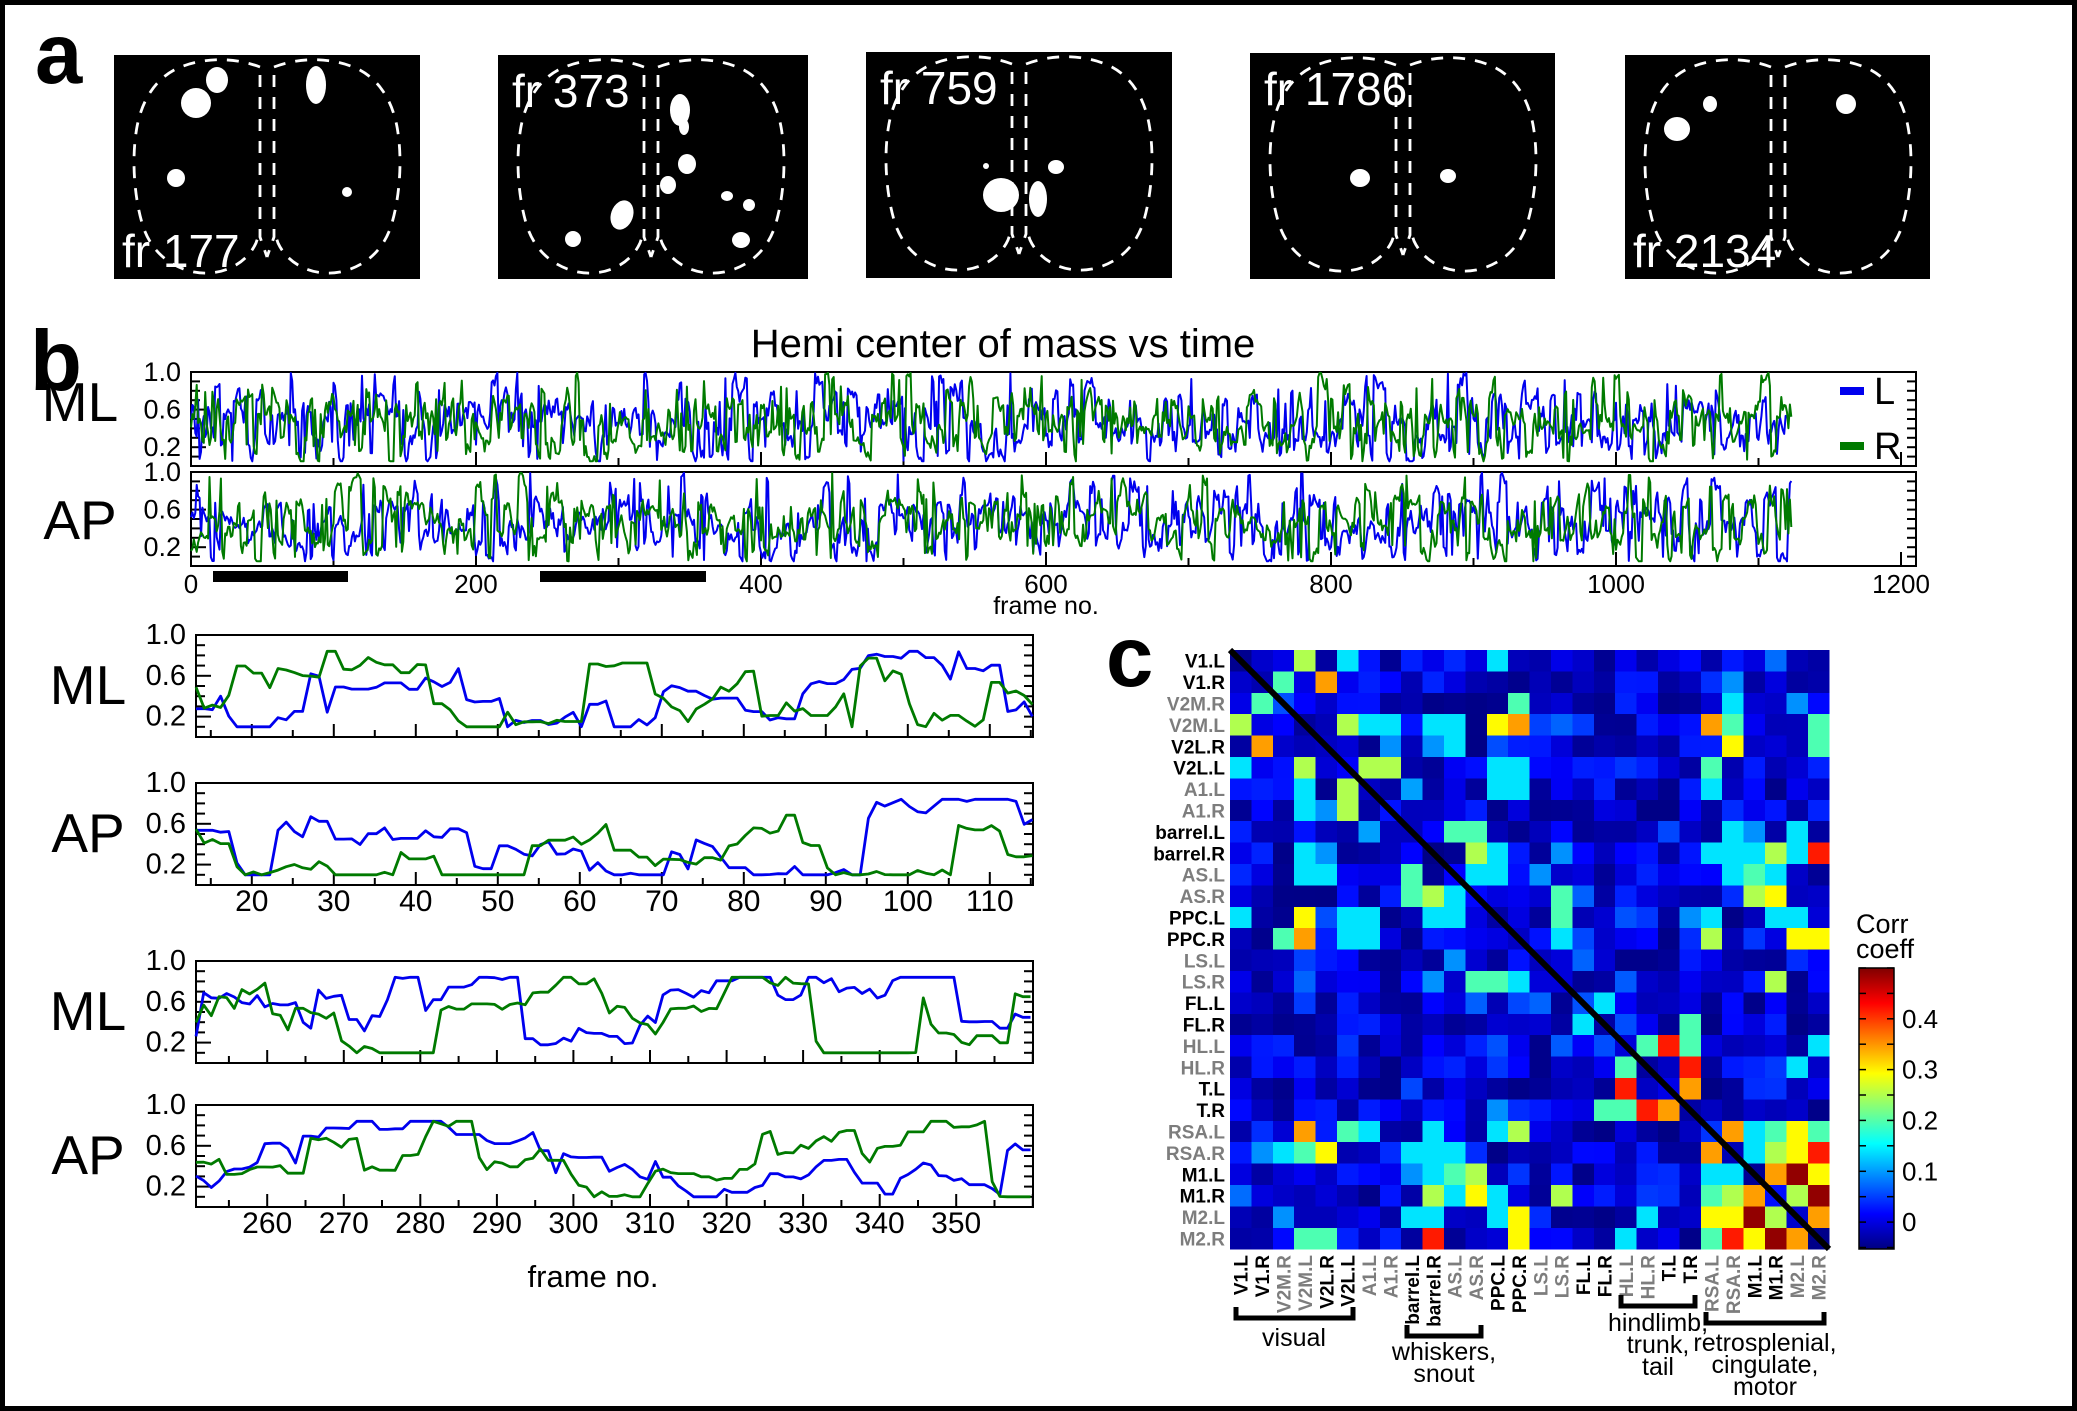 This screenshot has height=1411, width=2077. I want to click on svg-text: hindlimb,, so click(1658, 1323).